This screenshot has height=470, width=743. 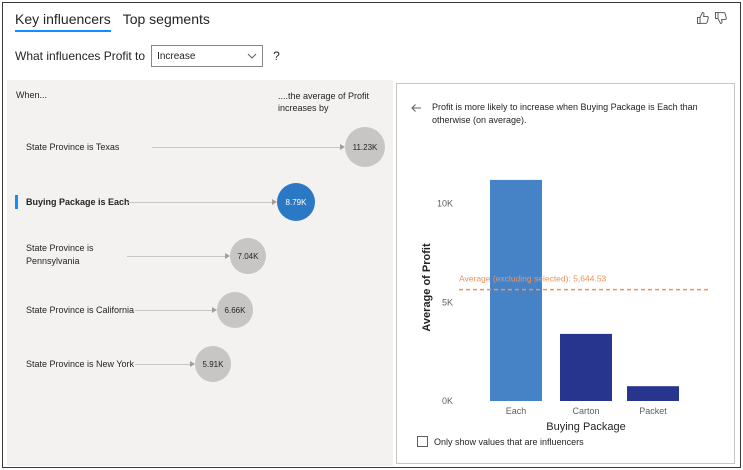 I want to click on influencer-row: State Province is California 6.66K, so click(x=200, y=310).